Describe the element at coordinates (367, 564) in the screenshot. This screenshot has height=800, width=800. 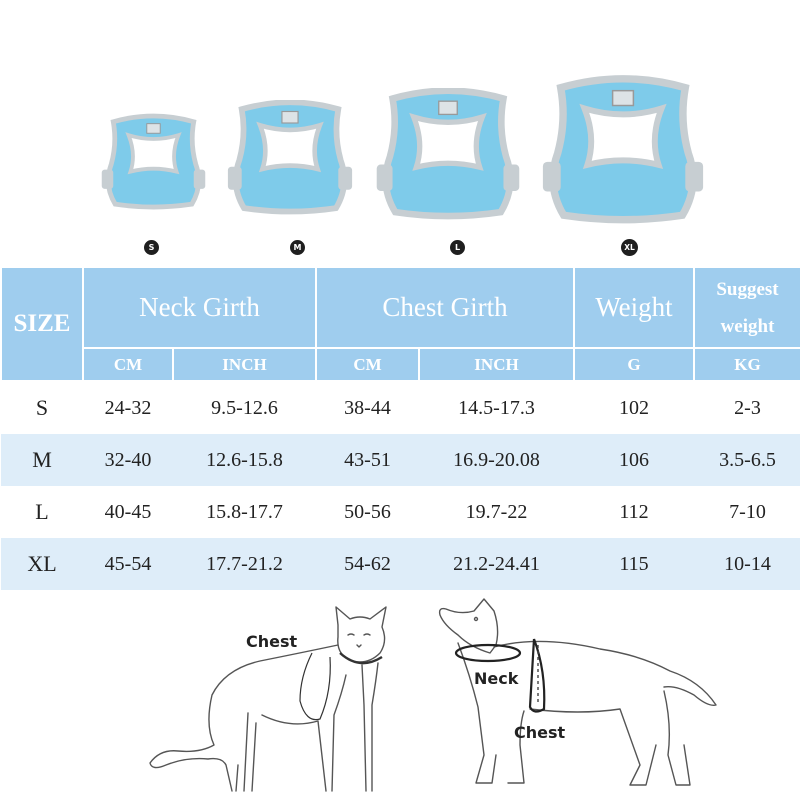
I see `chest-cm-cell: 54-62` at that location.